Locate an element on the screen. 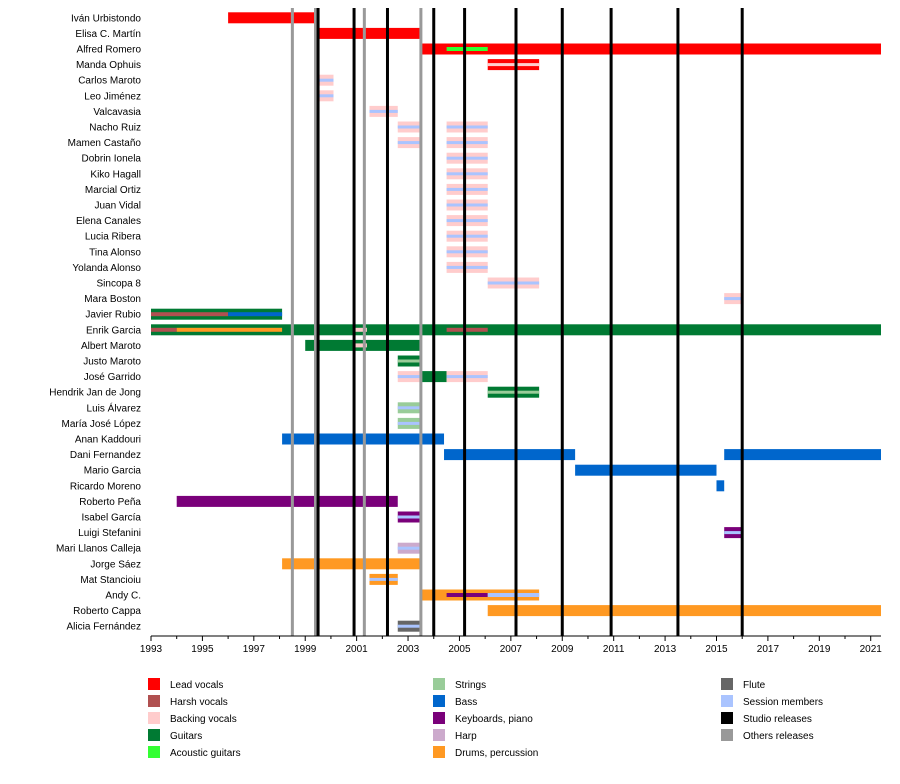 The width and height of the screenshot is (900, 784). member-label: Sincopa 8 is located at coordinates (119, 284).